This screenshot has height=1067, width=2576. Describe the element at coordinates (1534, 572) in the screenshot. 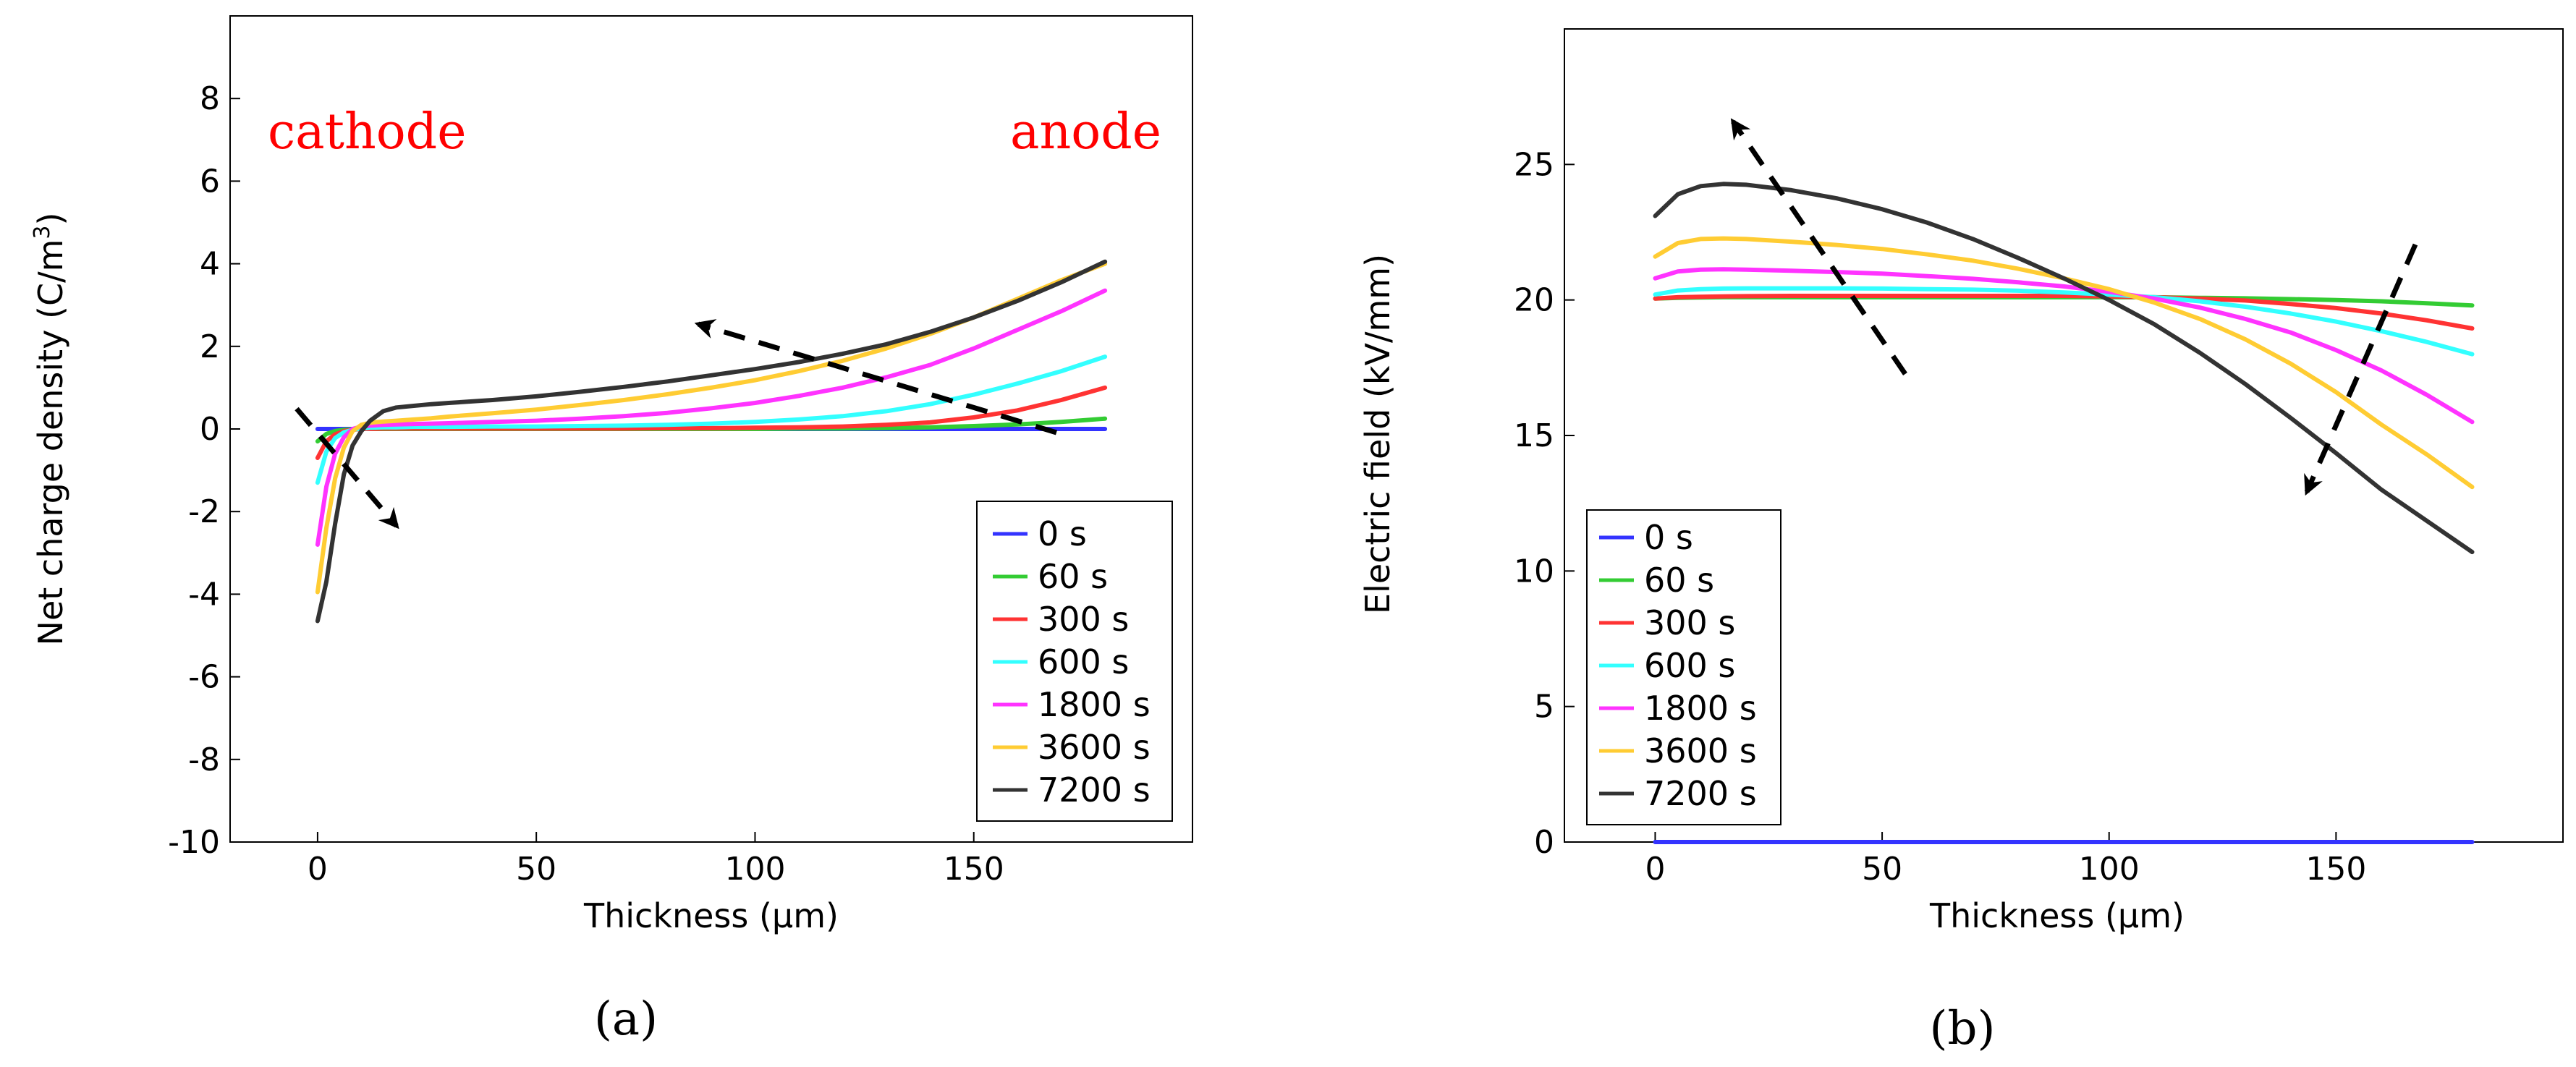

I see `y-tick-label: 10` at that location.